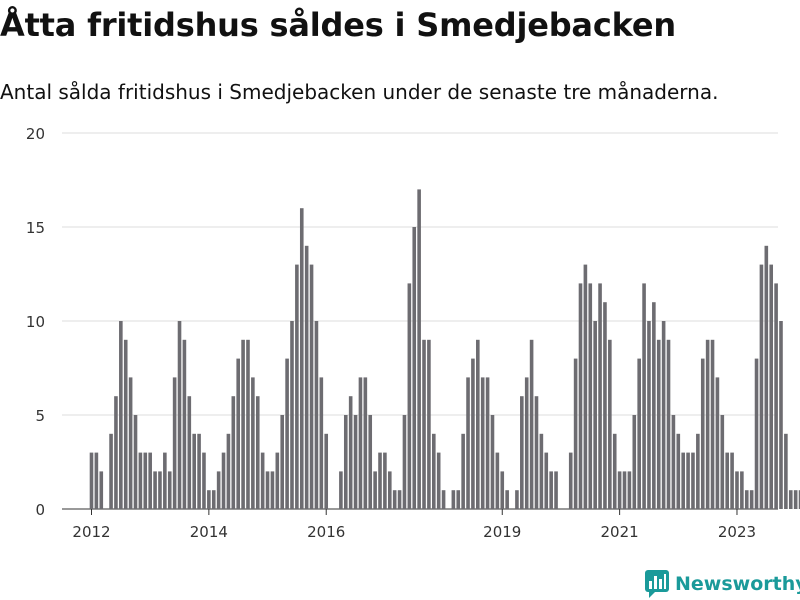 The image size is (800, 600). Describe the element at coordinates (326, 532) in the screenshot. I see `x-tick-label: 2016` at that location.